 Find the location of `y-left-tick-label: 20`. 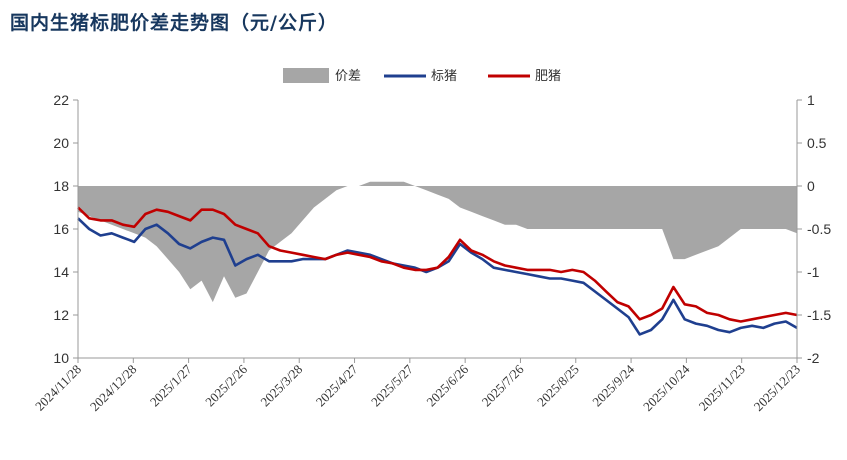

y-left-tick-label: 20 is located at coordinates (61, 143).